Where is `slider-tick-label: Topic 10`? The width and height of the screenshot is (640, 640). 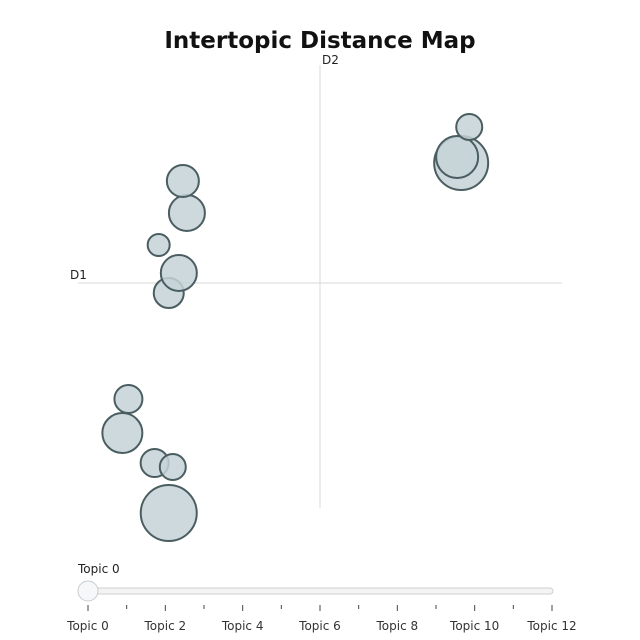
slider-tick-label: Topic 10 is located at coordinates (474, 626).